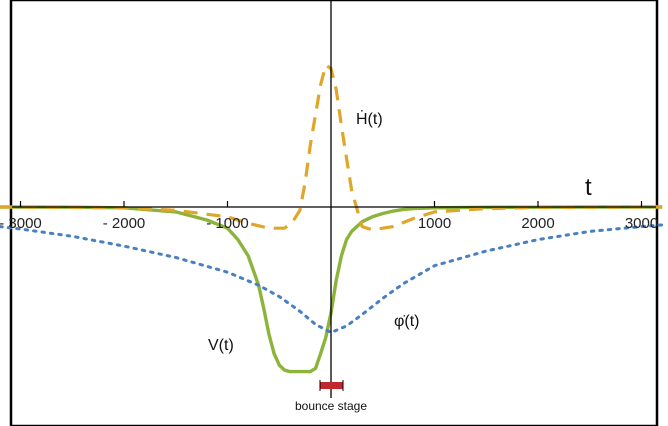  Describe the element at coordinates (331, 406) in the screenshot. I see `bounce-stage-label: bounce stage` at that location.